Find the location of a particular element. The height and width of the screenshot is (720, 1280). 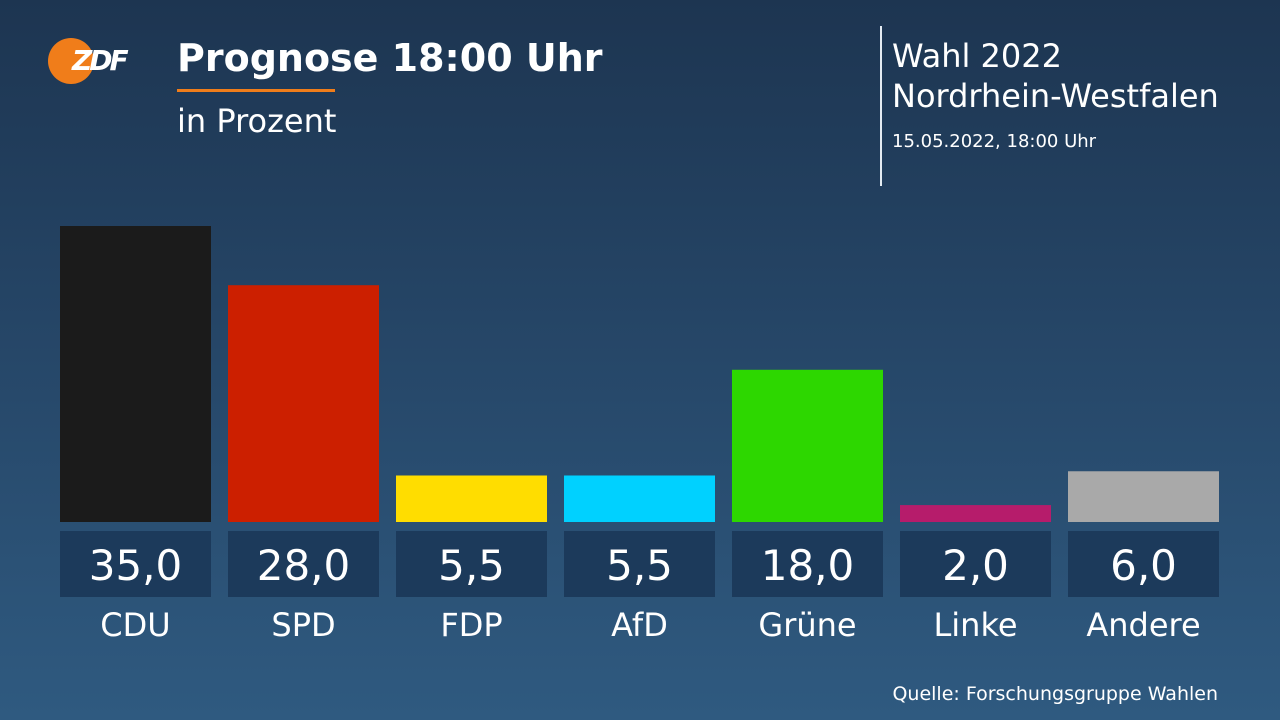

value-label-andere: 6,0 is located at coordinates (1143, 565).